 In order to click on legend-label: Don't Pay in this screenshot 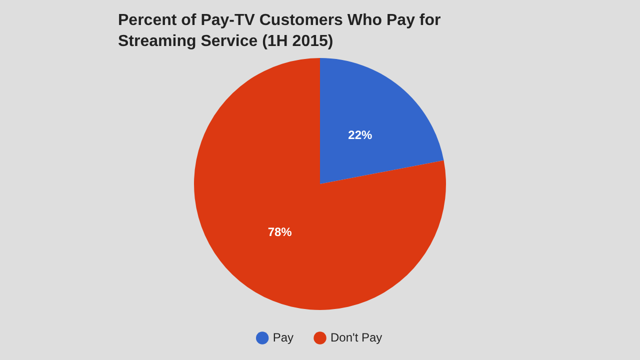, I will do `click(356, 337)`.